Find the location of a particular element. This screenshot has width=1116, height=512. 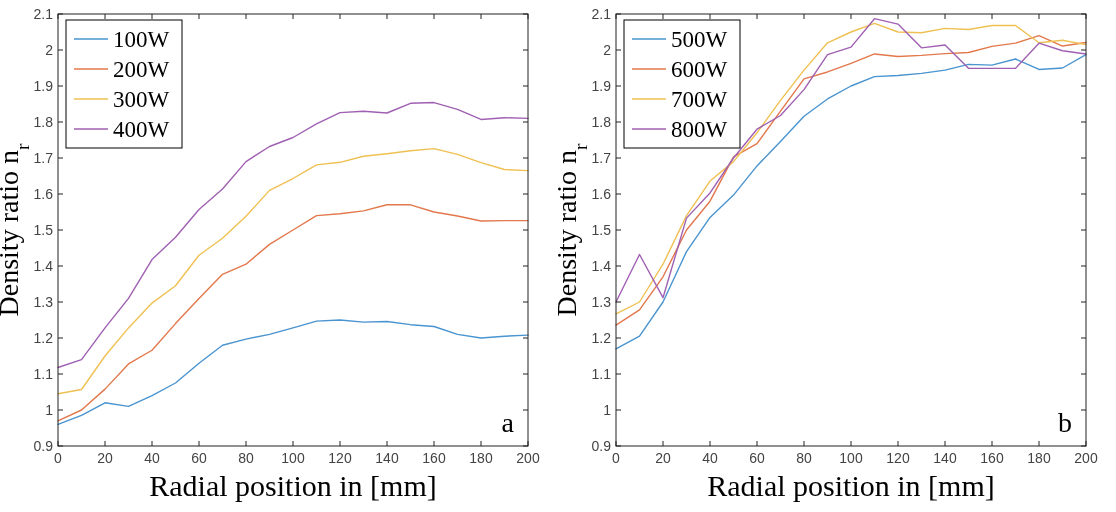

legend-label: 300W is located at coordinates (141, 100).